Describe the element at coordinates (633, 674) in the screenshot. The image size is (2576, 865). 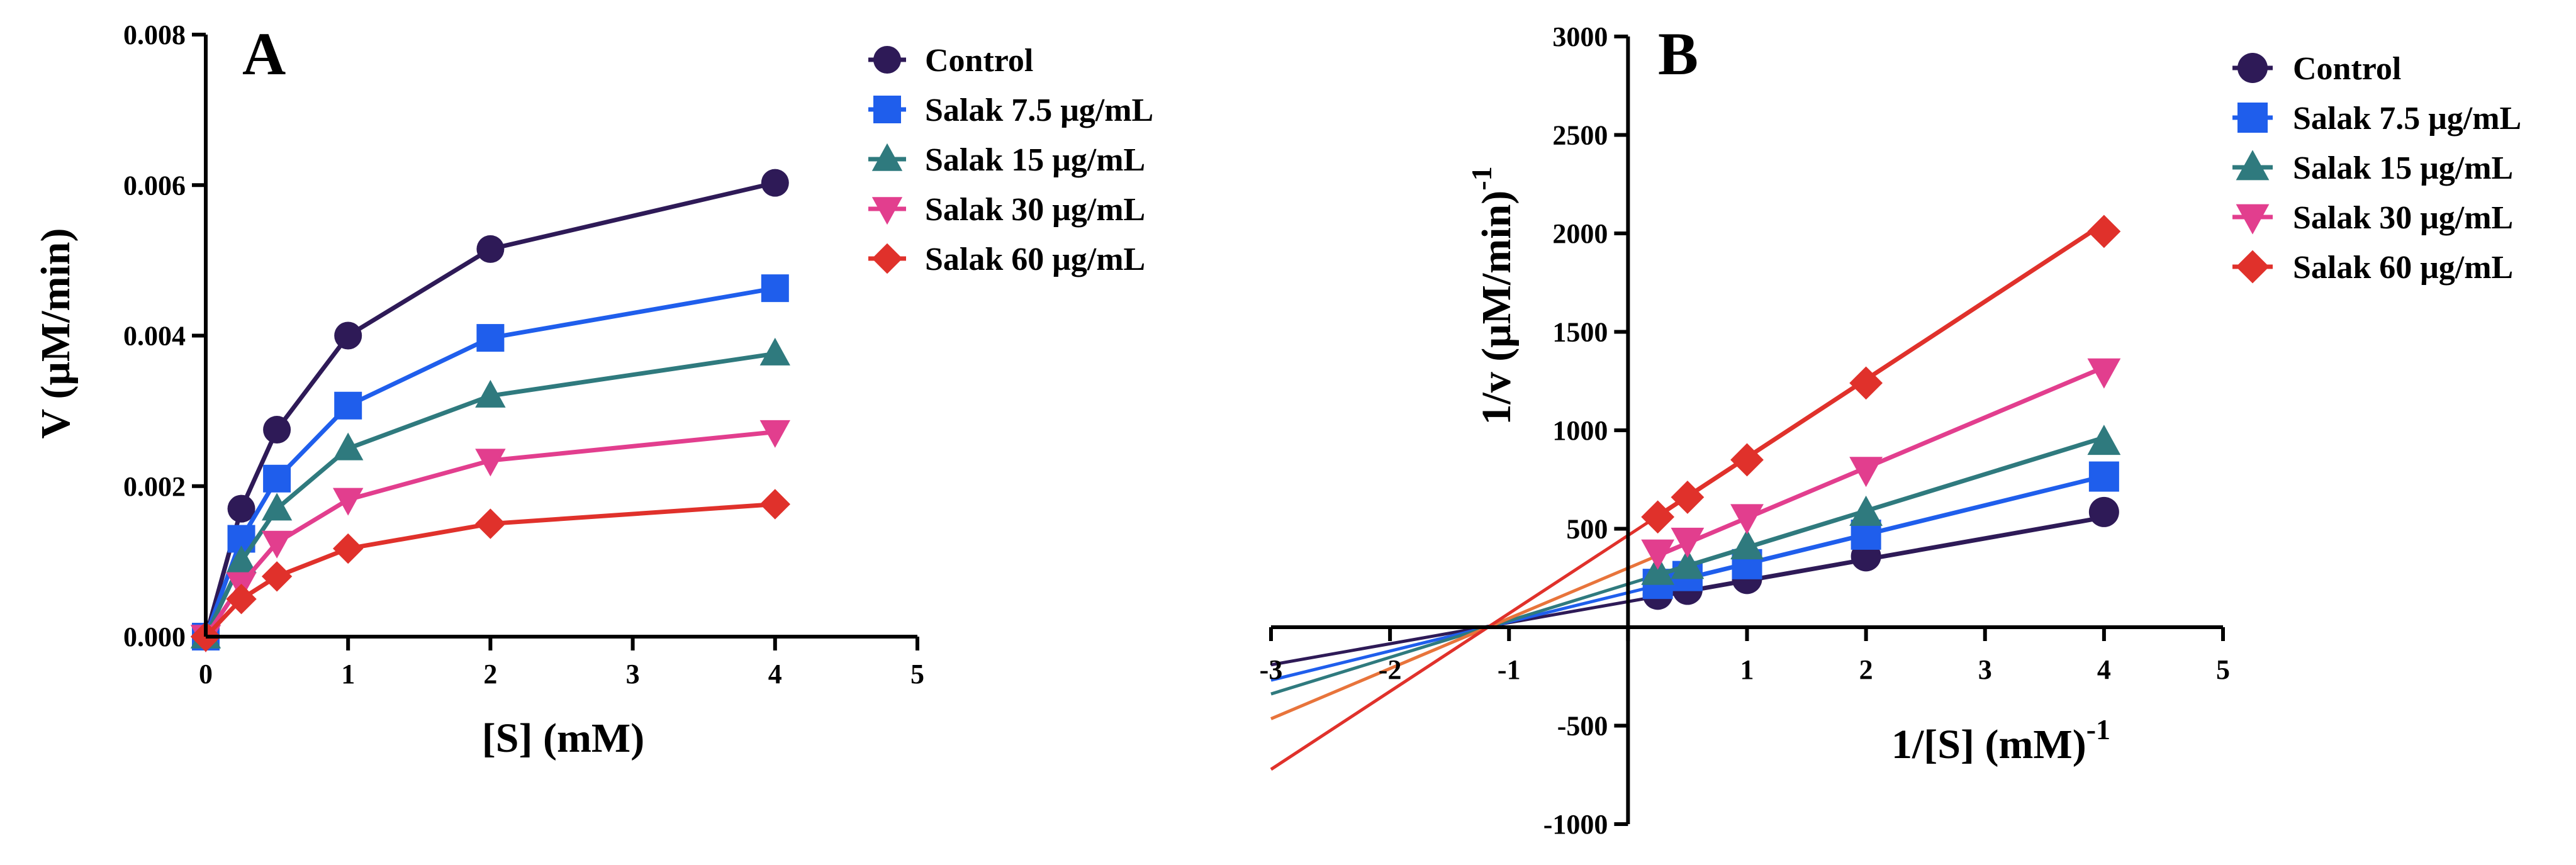
I see `panel-a-x-tick-label: 3` at that location.